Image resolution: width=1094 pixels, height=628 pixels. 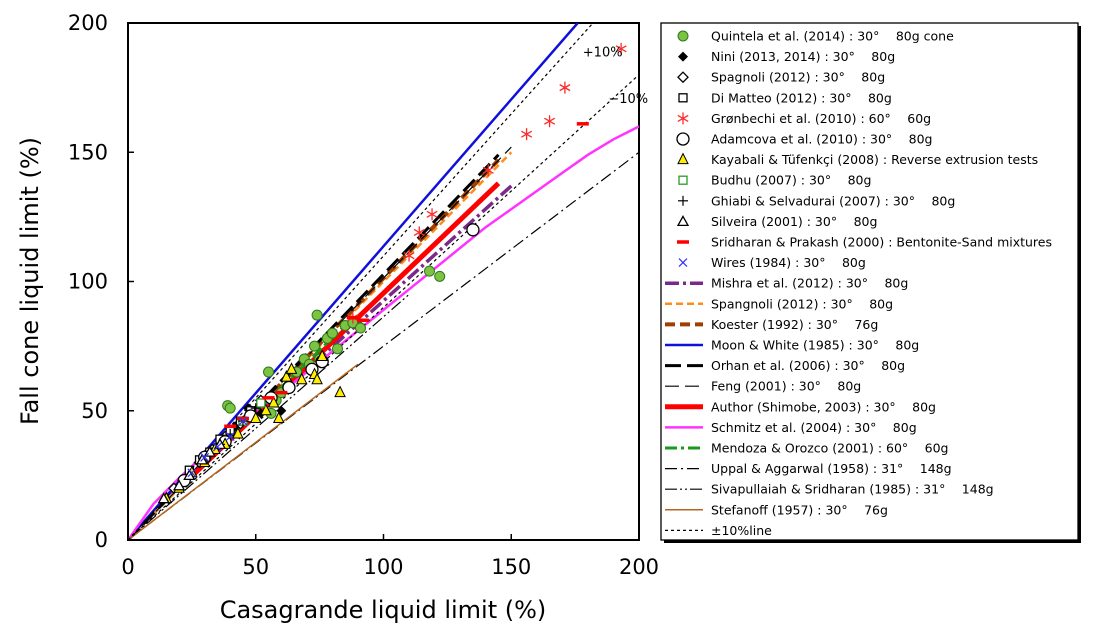 I want to click on x-axis-title: Casagrande liquid limit (%), so click(x=383, y=610).